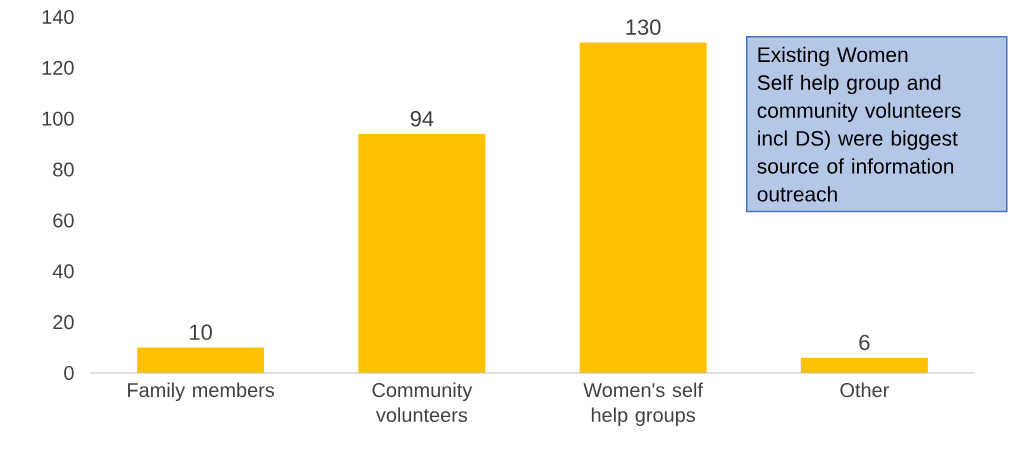 Image resolution: width=1031 pixels, height=452 pixels. Describe the element at coordinates (643, 404) in the screenshot. I see `x-tick-label: Women's self help groups` at that location.